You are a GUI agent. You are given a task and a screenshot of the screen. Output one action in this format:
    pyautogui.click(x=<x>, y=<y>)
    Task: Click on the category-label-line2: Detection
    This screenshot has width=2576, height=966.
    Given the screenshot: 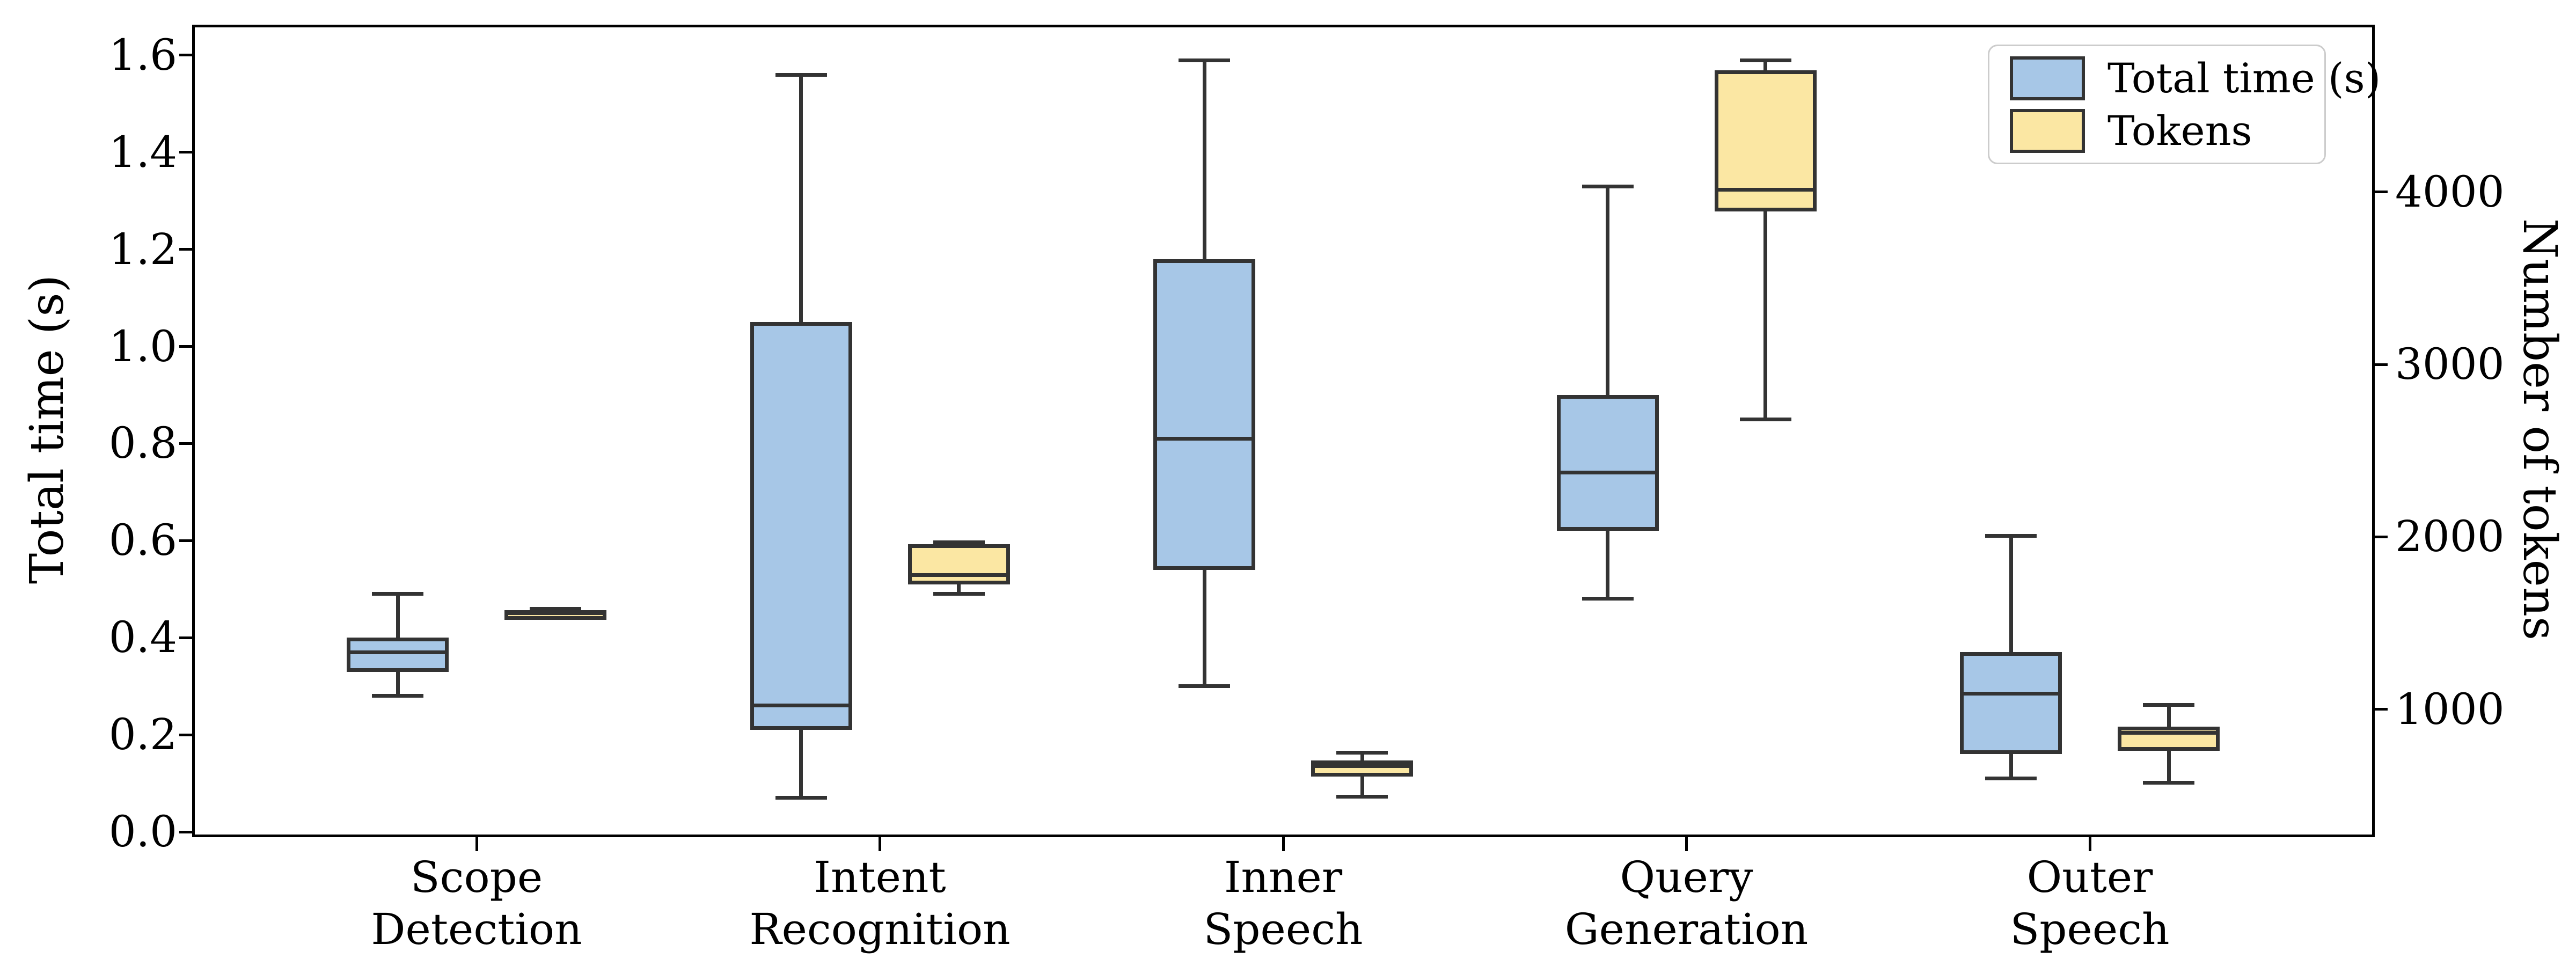 What is the action you would take?
    pyautogui.click(x=476, y=929)
    